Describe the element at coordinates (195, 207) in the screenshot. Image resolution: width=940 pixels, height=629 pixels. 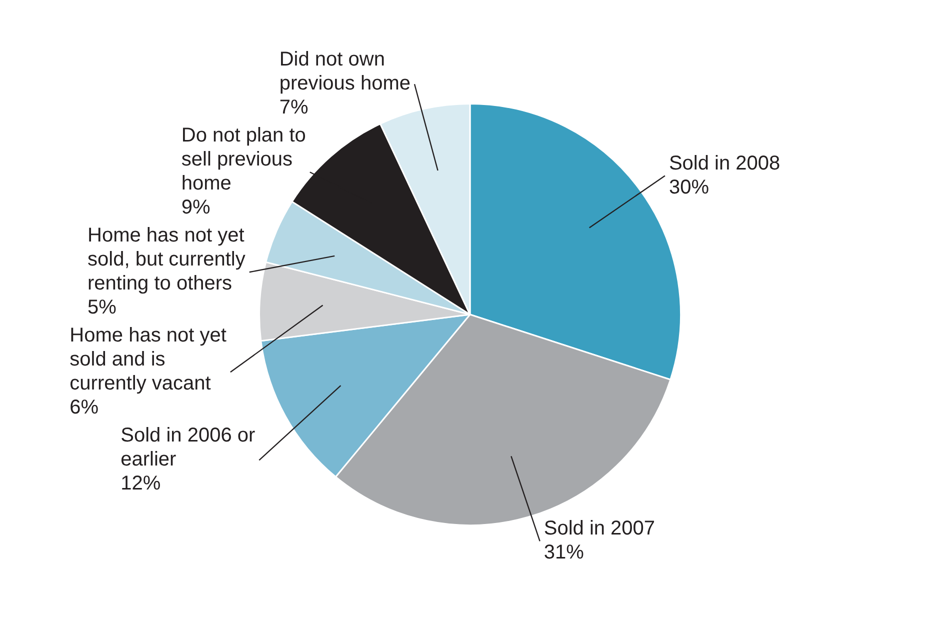
I see `data-label: 9%` at that location.